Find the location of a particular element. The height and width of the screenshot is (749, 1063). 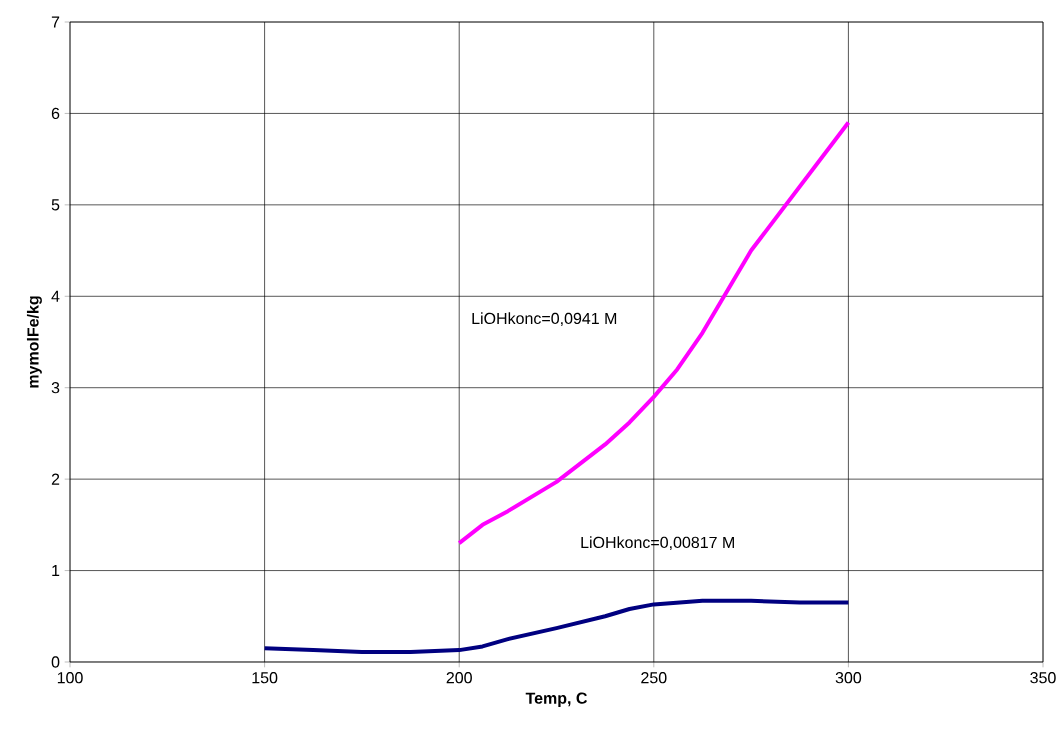

x-tick-label: 200 is located at coordinates (459, 678).